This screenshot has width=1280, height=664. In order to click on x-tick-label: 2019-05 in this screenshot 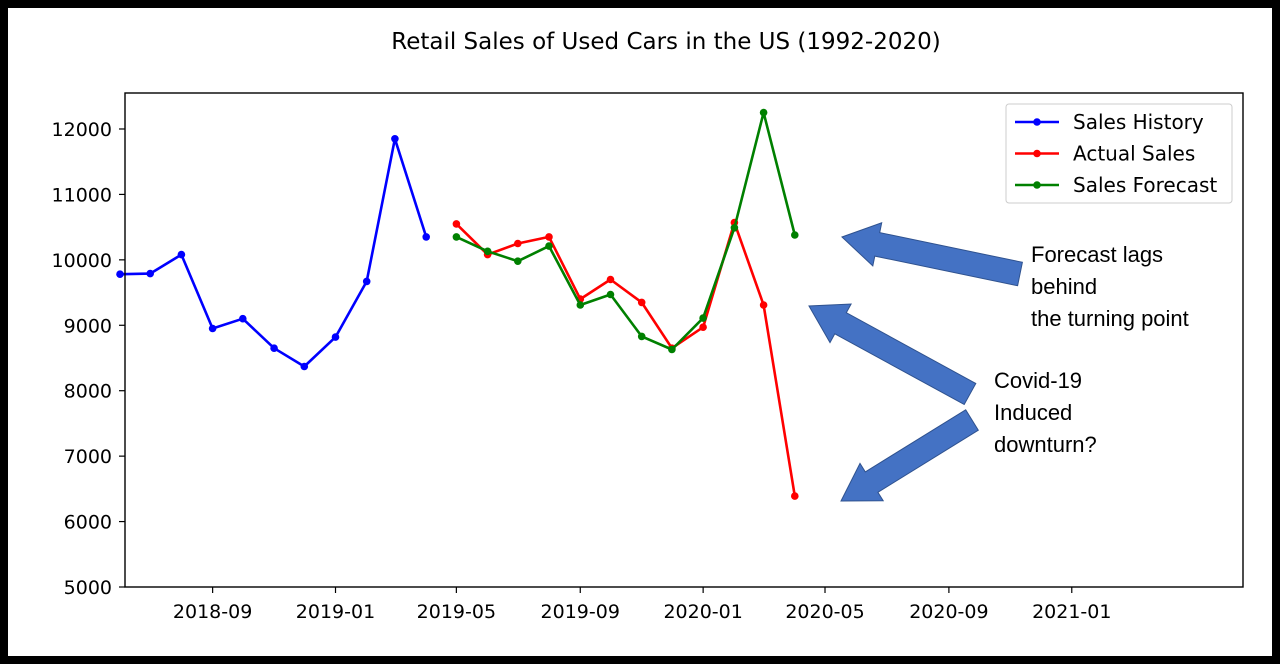, I will do `click(456, 612)`.